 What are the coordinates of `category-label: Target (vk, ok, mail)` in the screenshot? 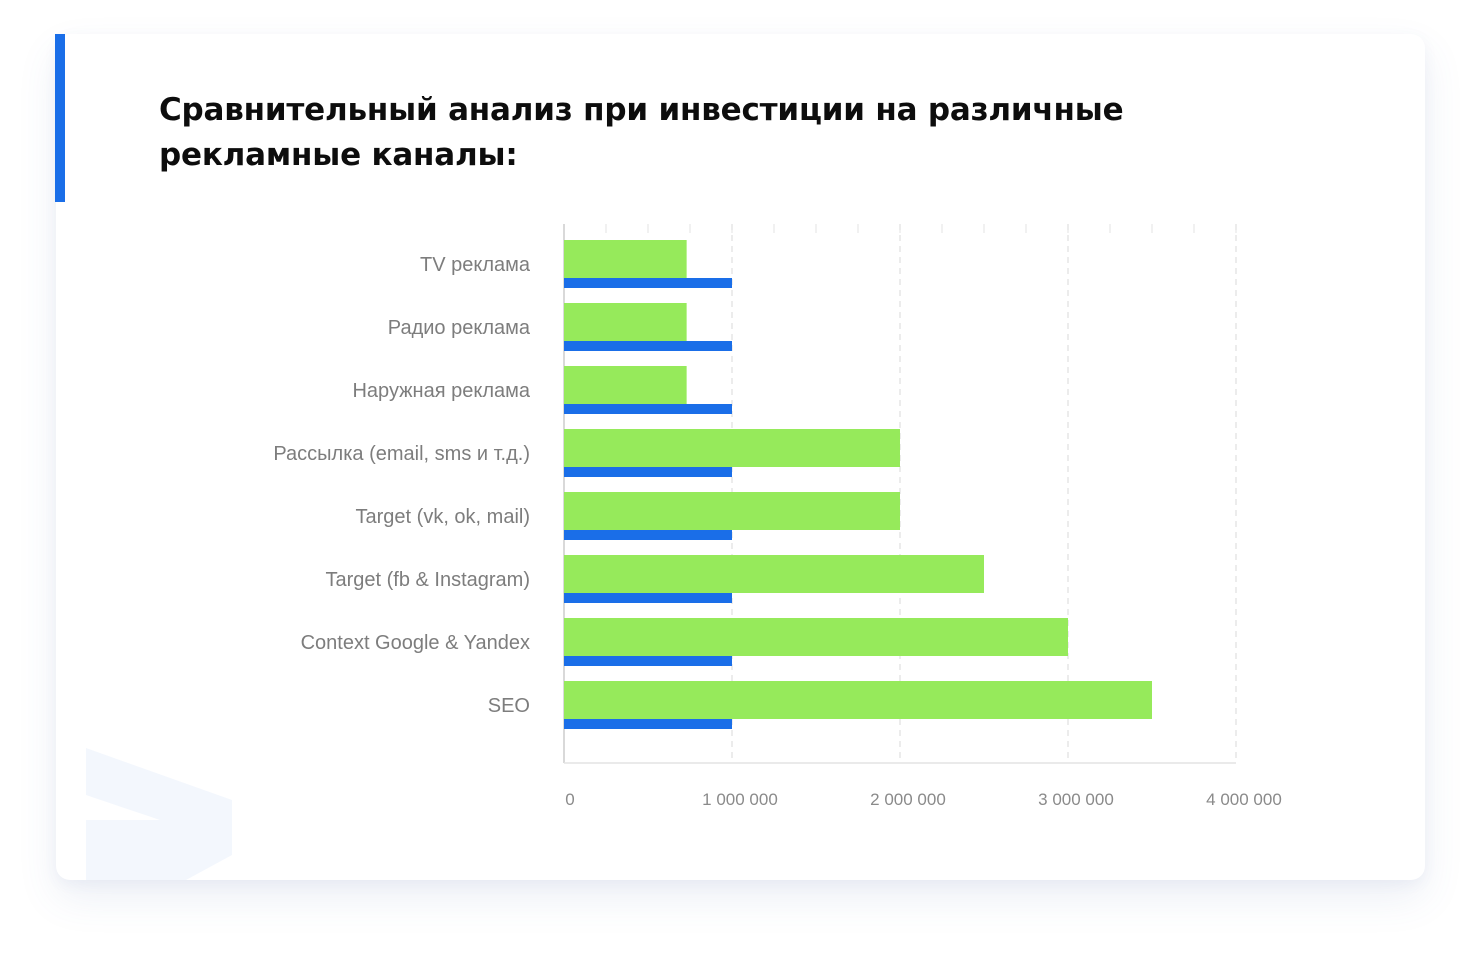 It's located at (443, 517).